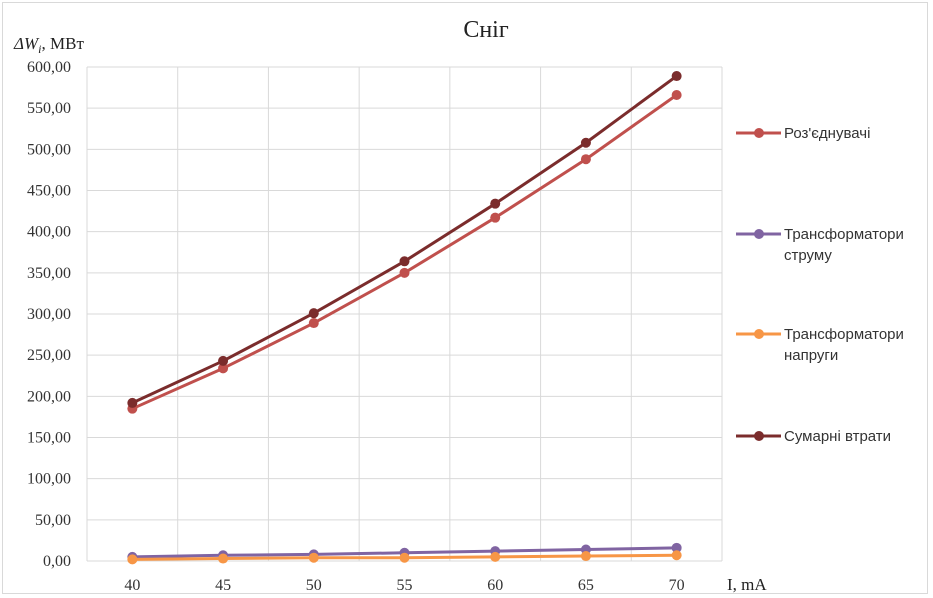 The width and height of the screenshot is (933, 598). What do you see at coordinates (57, 561) in the screenshot?
I see `y-tick-label: 0,00` at bounding box center [57, 561].